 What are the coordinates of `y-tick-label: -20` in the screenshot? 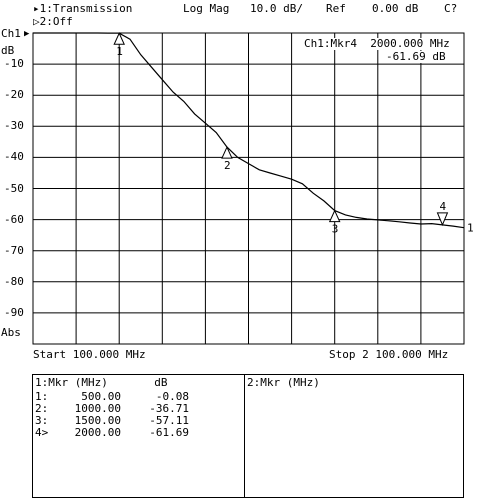 It's located at (14, 95).